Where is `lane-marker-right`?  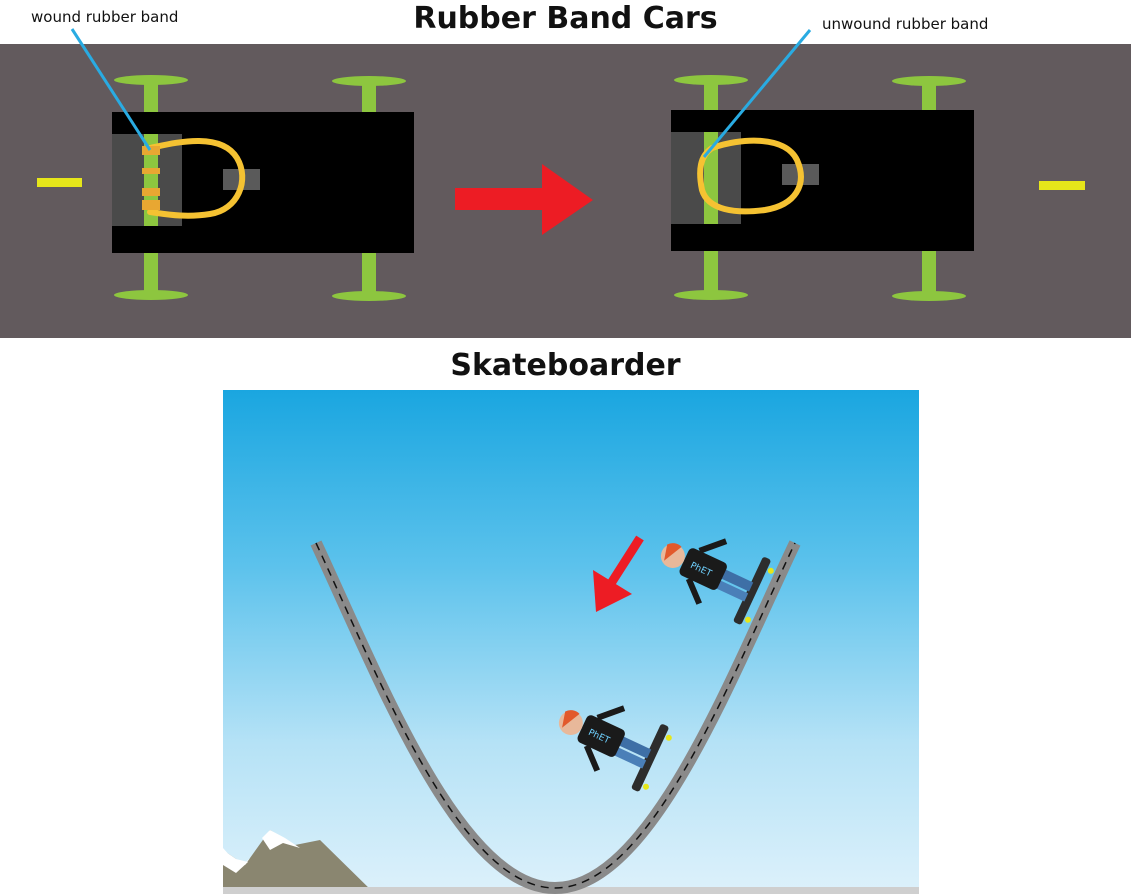 lane-marker-right is located at coordinates (1062, 185).